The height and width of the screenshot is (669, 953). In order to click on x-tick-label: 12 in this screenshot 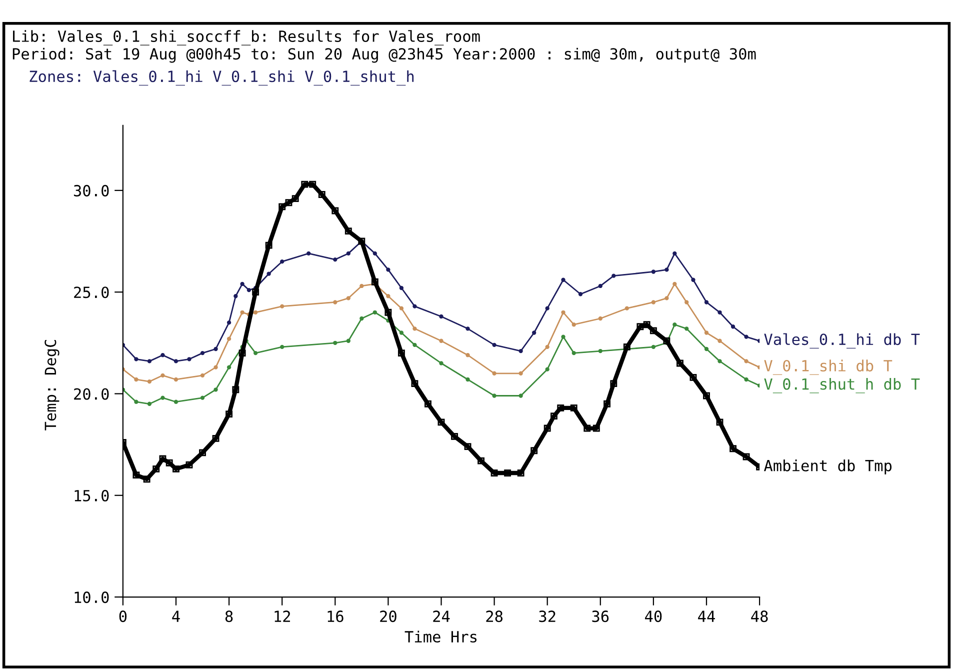, I will do `click(282, 616)`.